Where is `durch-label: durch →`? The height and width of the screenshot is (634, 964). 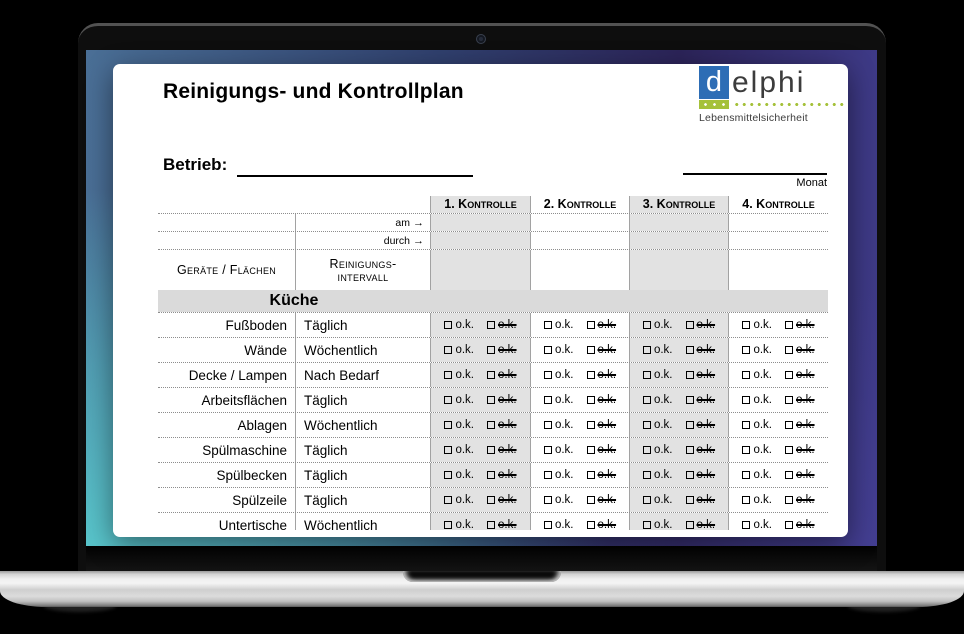
durch-label: durch → is located at coordinates (362, 240).